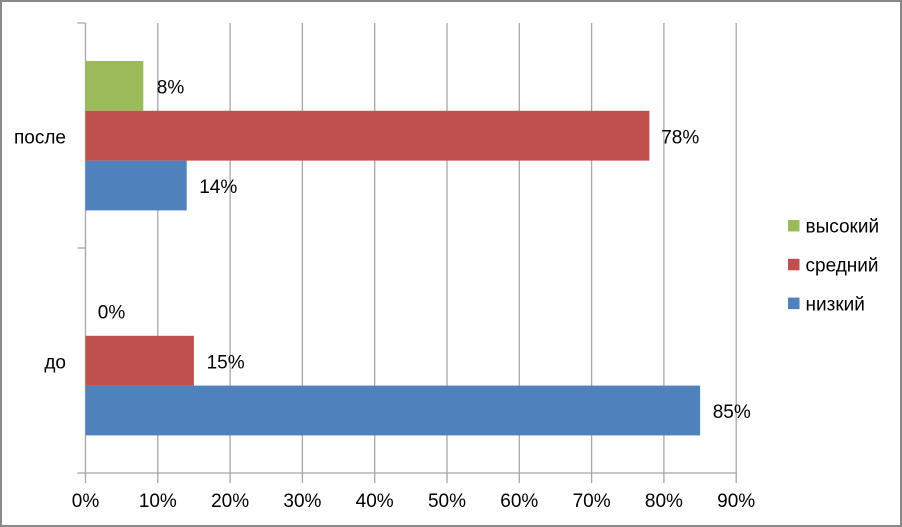 The height and width of the screenshot is (527, 902). I want to click on svg-text: 20%, so click(230, 501).